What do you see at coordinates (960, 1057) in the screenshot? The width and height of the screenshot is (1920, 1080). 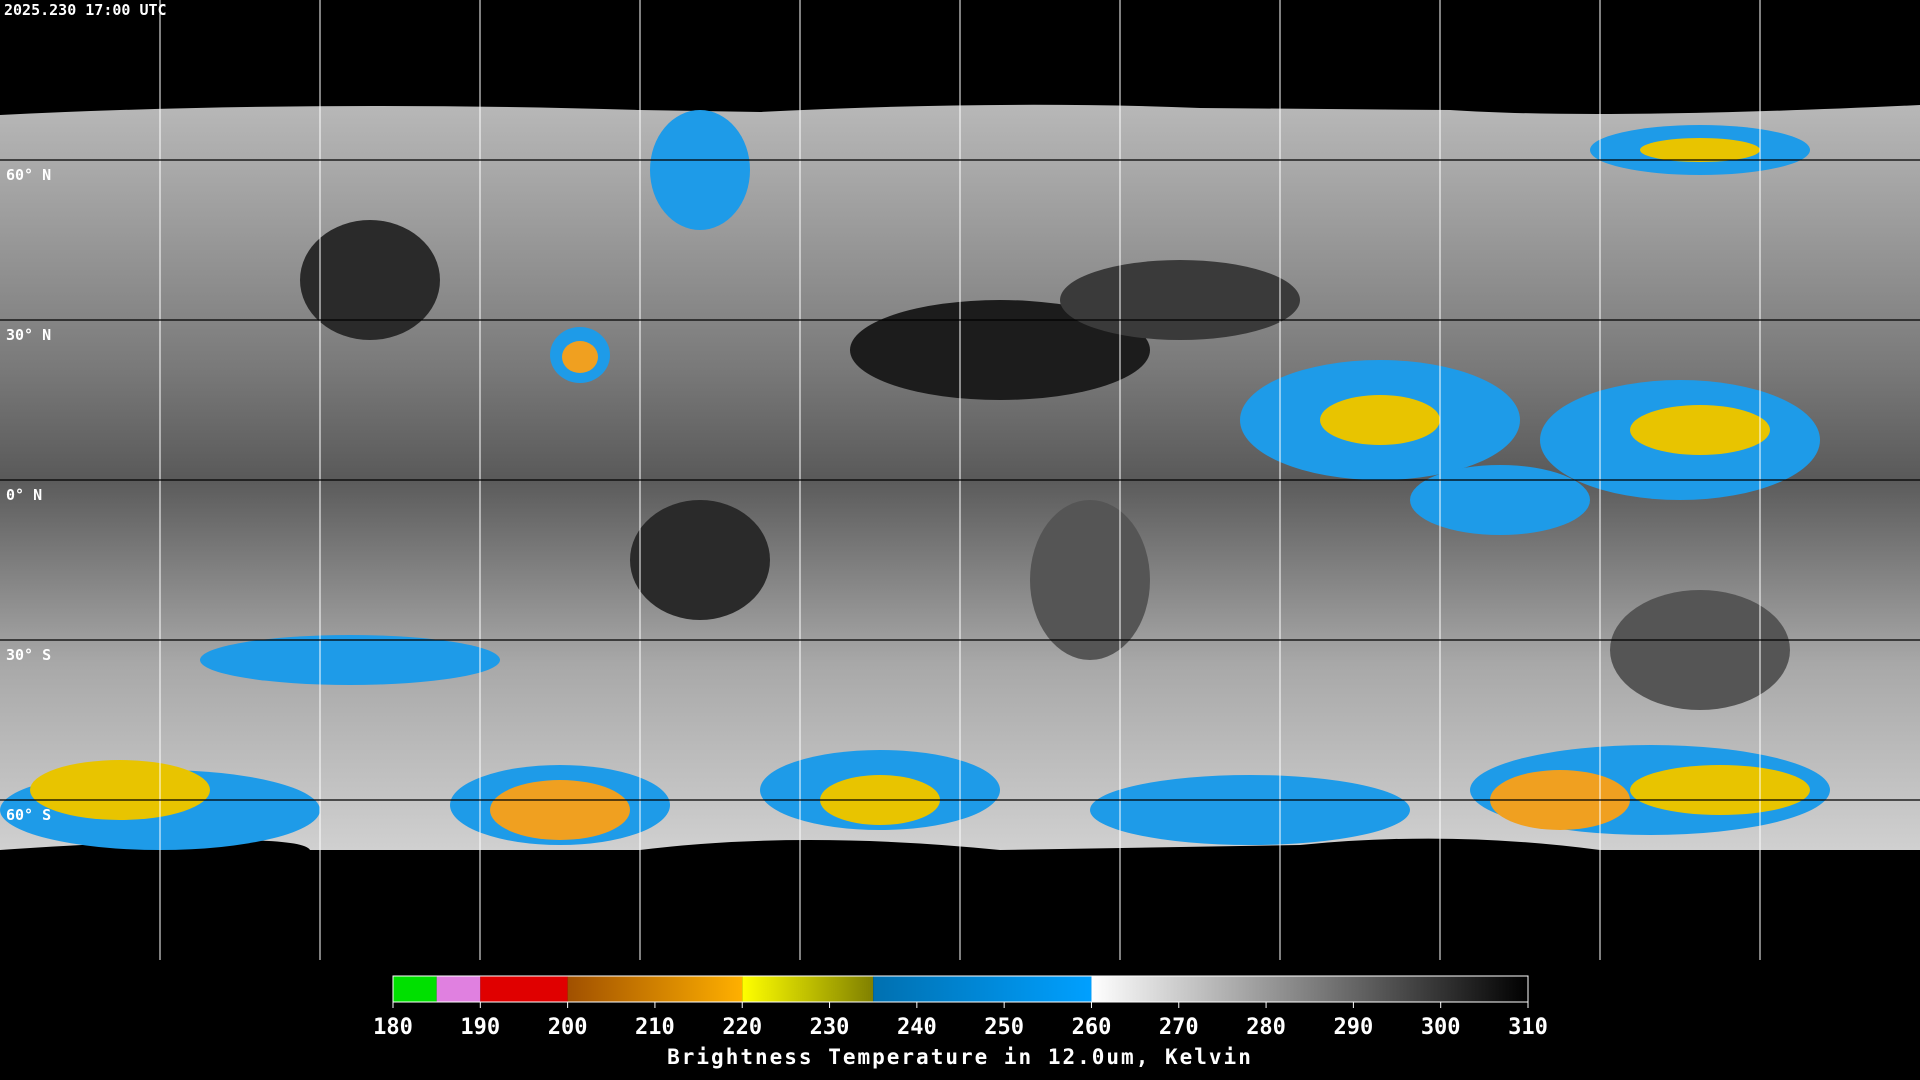 I see `colorbar-label: Brightness Temperature in 12.0um, Kelvin` at bounding box center [960, 1057].